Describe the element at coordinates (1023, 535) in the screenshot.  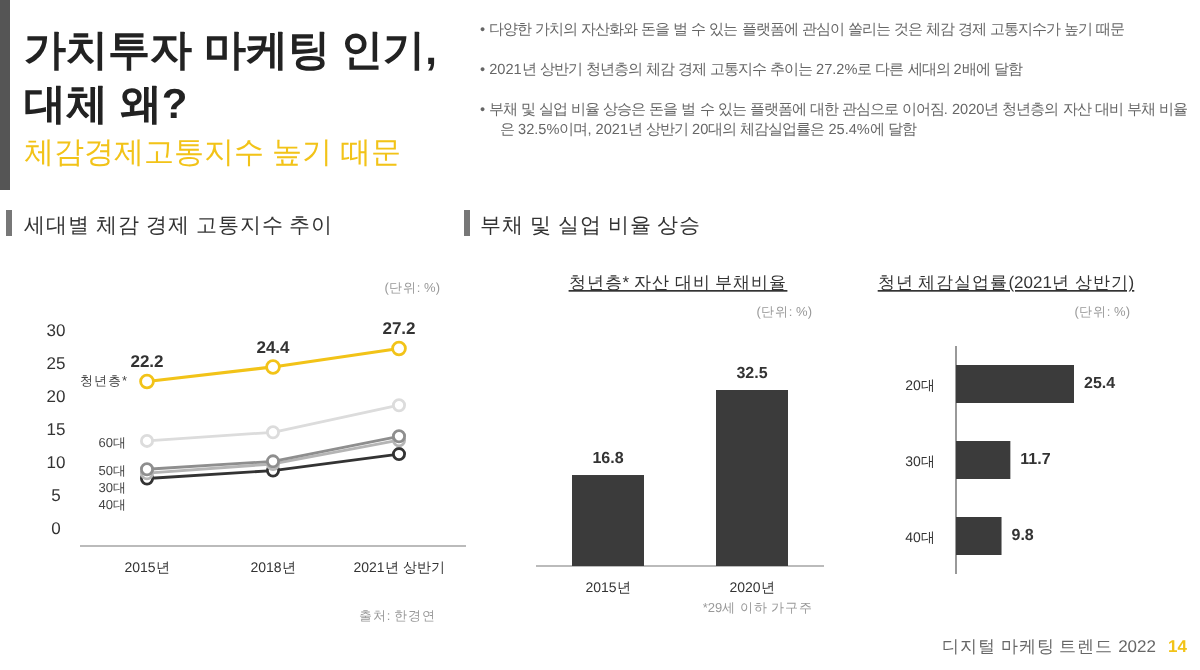
I see `data-label: 9.8` at that location.